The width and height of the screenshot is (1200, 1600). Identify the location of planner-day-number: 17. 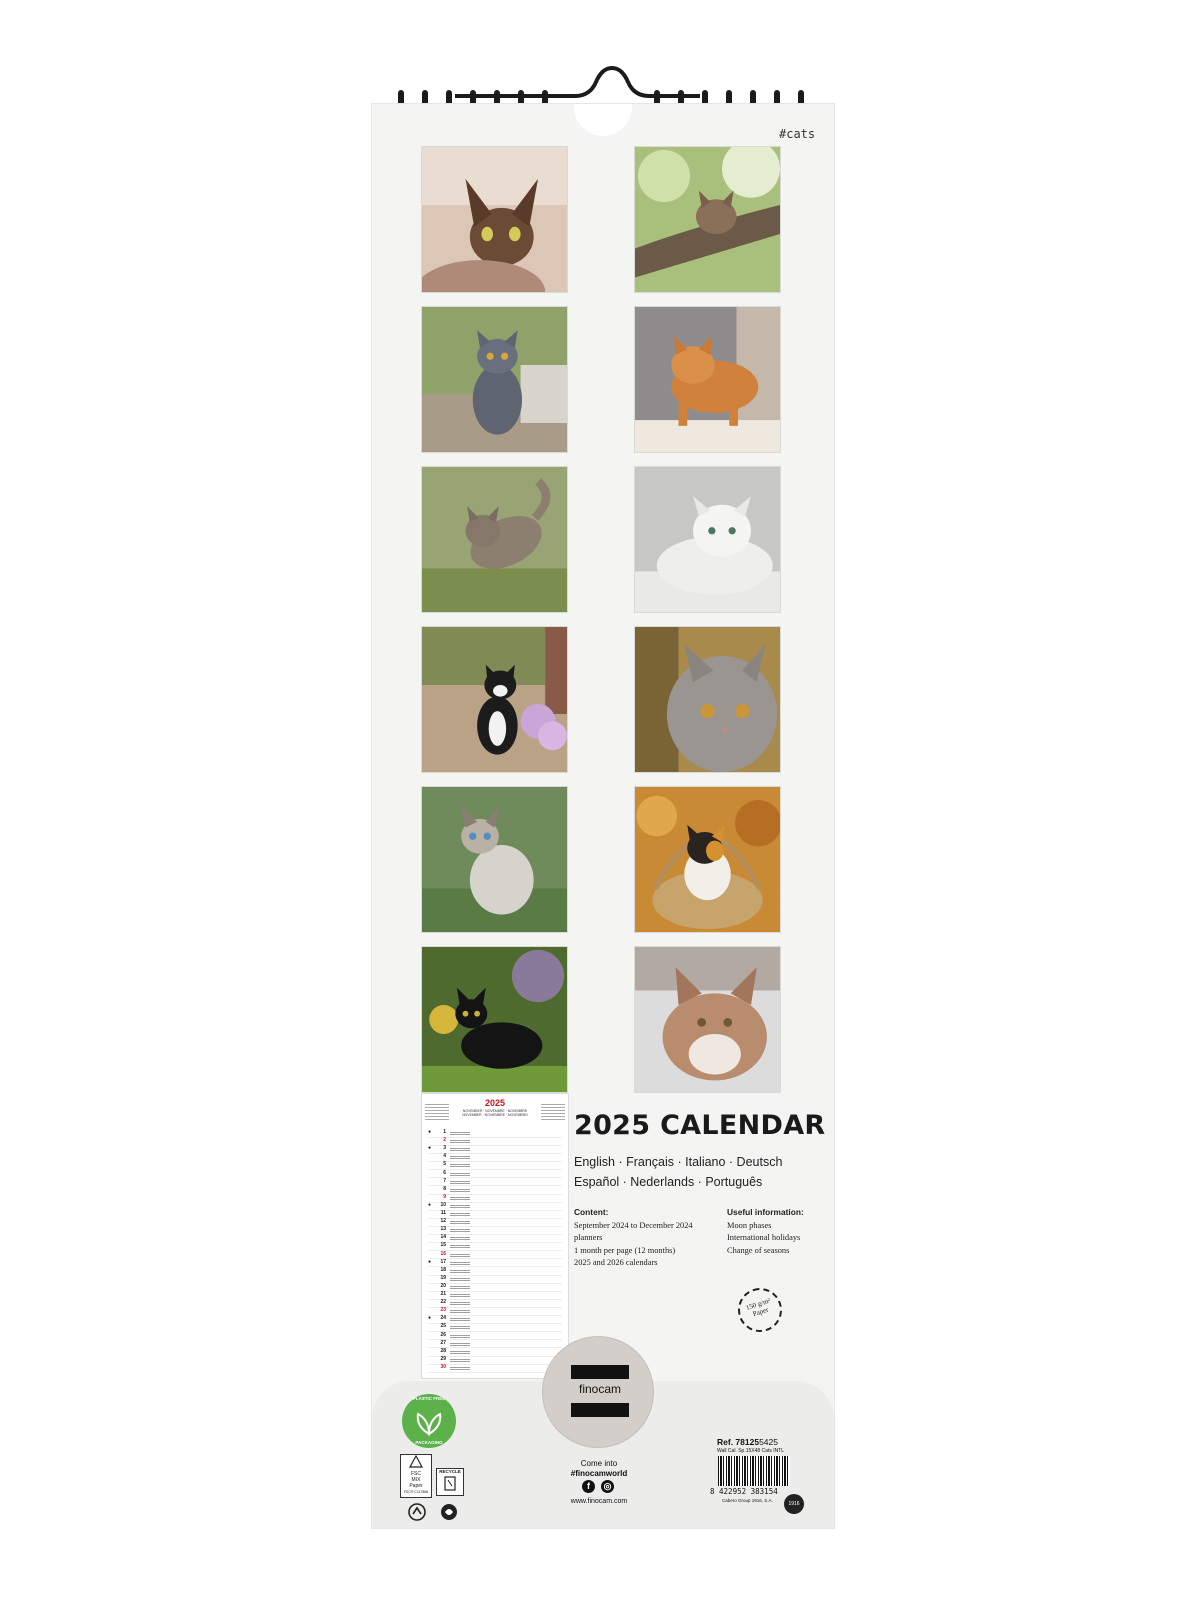
(443, 1261).